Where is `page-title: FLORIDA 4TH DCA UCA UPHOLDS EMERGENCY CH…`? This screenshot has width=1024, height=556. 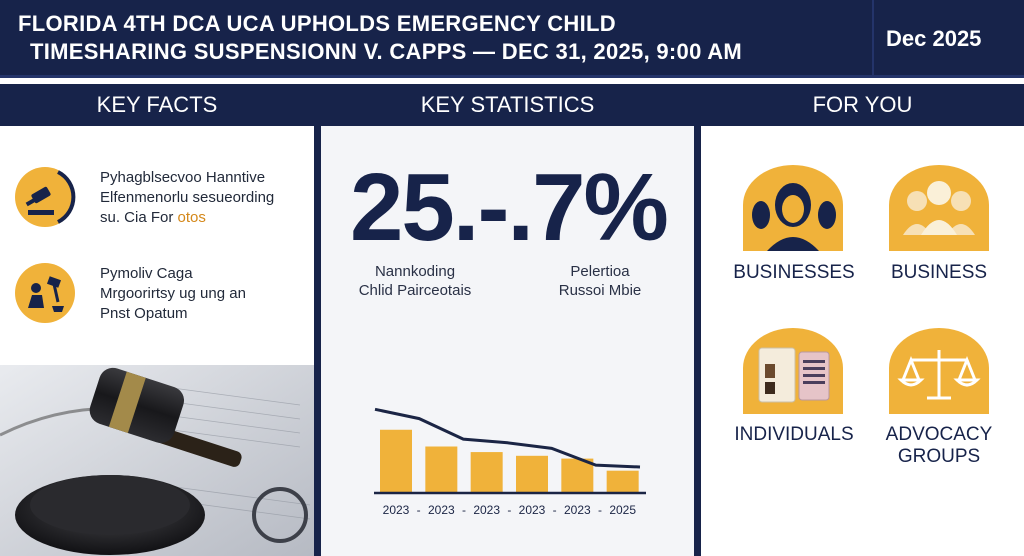 page-title: FLORIDA 4TH DCA UCA UPHOLDS EMERGENCY CH… is located at coordinates (433, 38).